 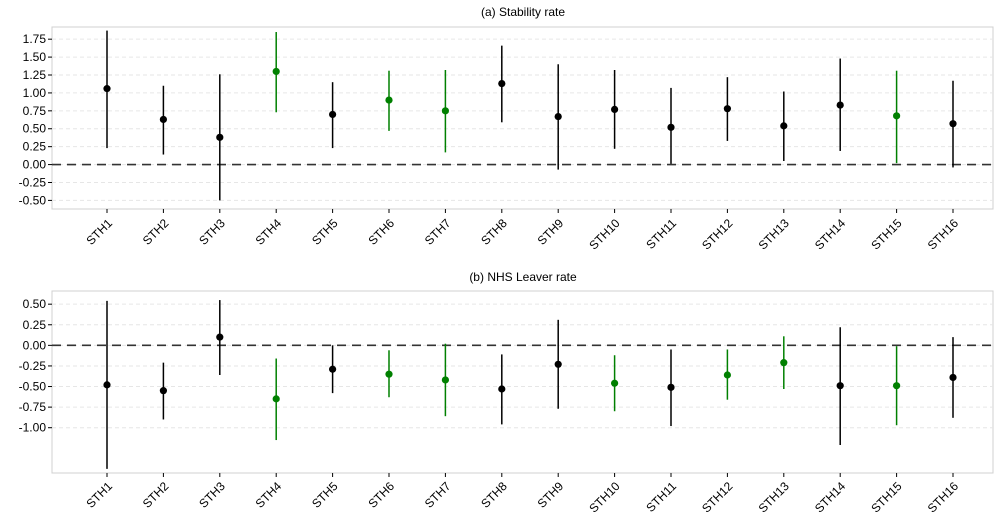 What do you see at coordinates (33, 407) in the screenshot?
I see `y-tick-label: -0.75` at bounding box center [33, 407].